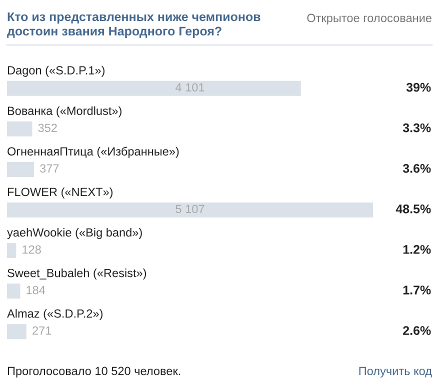  Describe the element at coordinates (74, 233) in the screenshot. I see `y-tick-label: yaehWookie («Big band»)` at that location.